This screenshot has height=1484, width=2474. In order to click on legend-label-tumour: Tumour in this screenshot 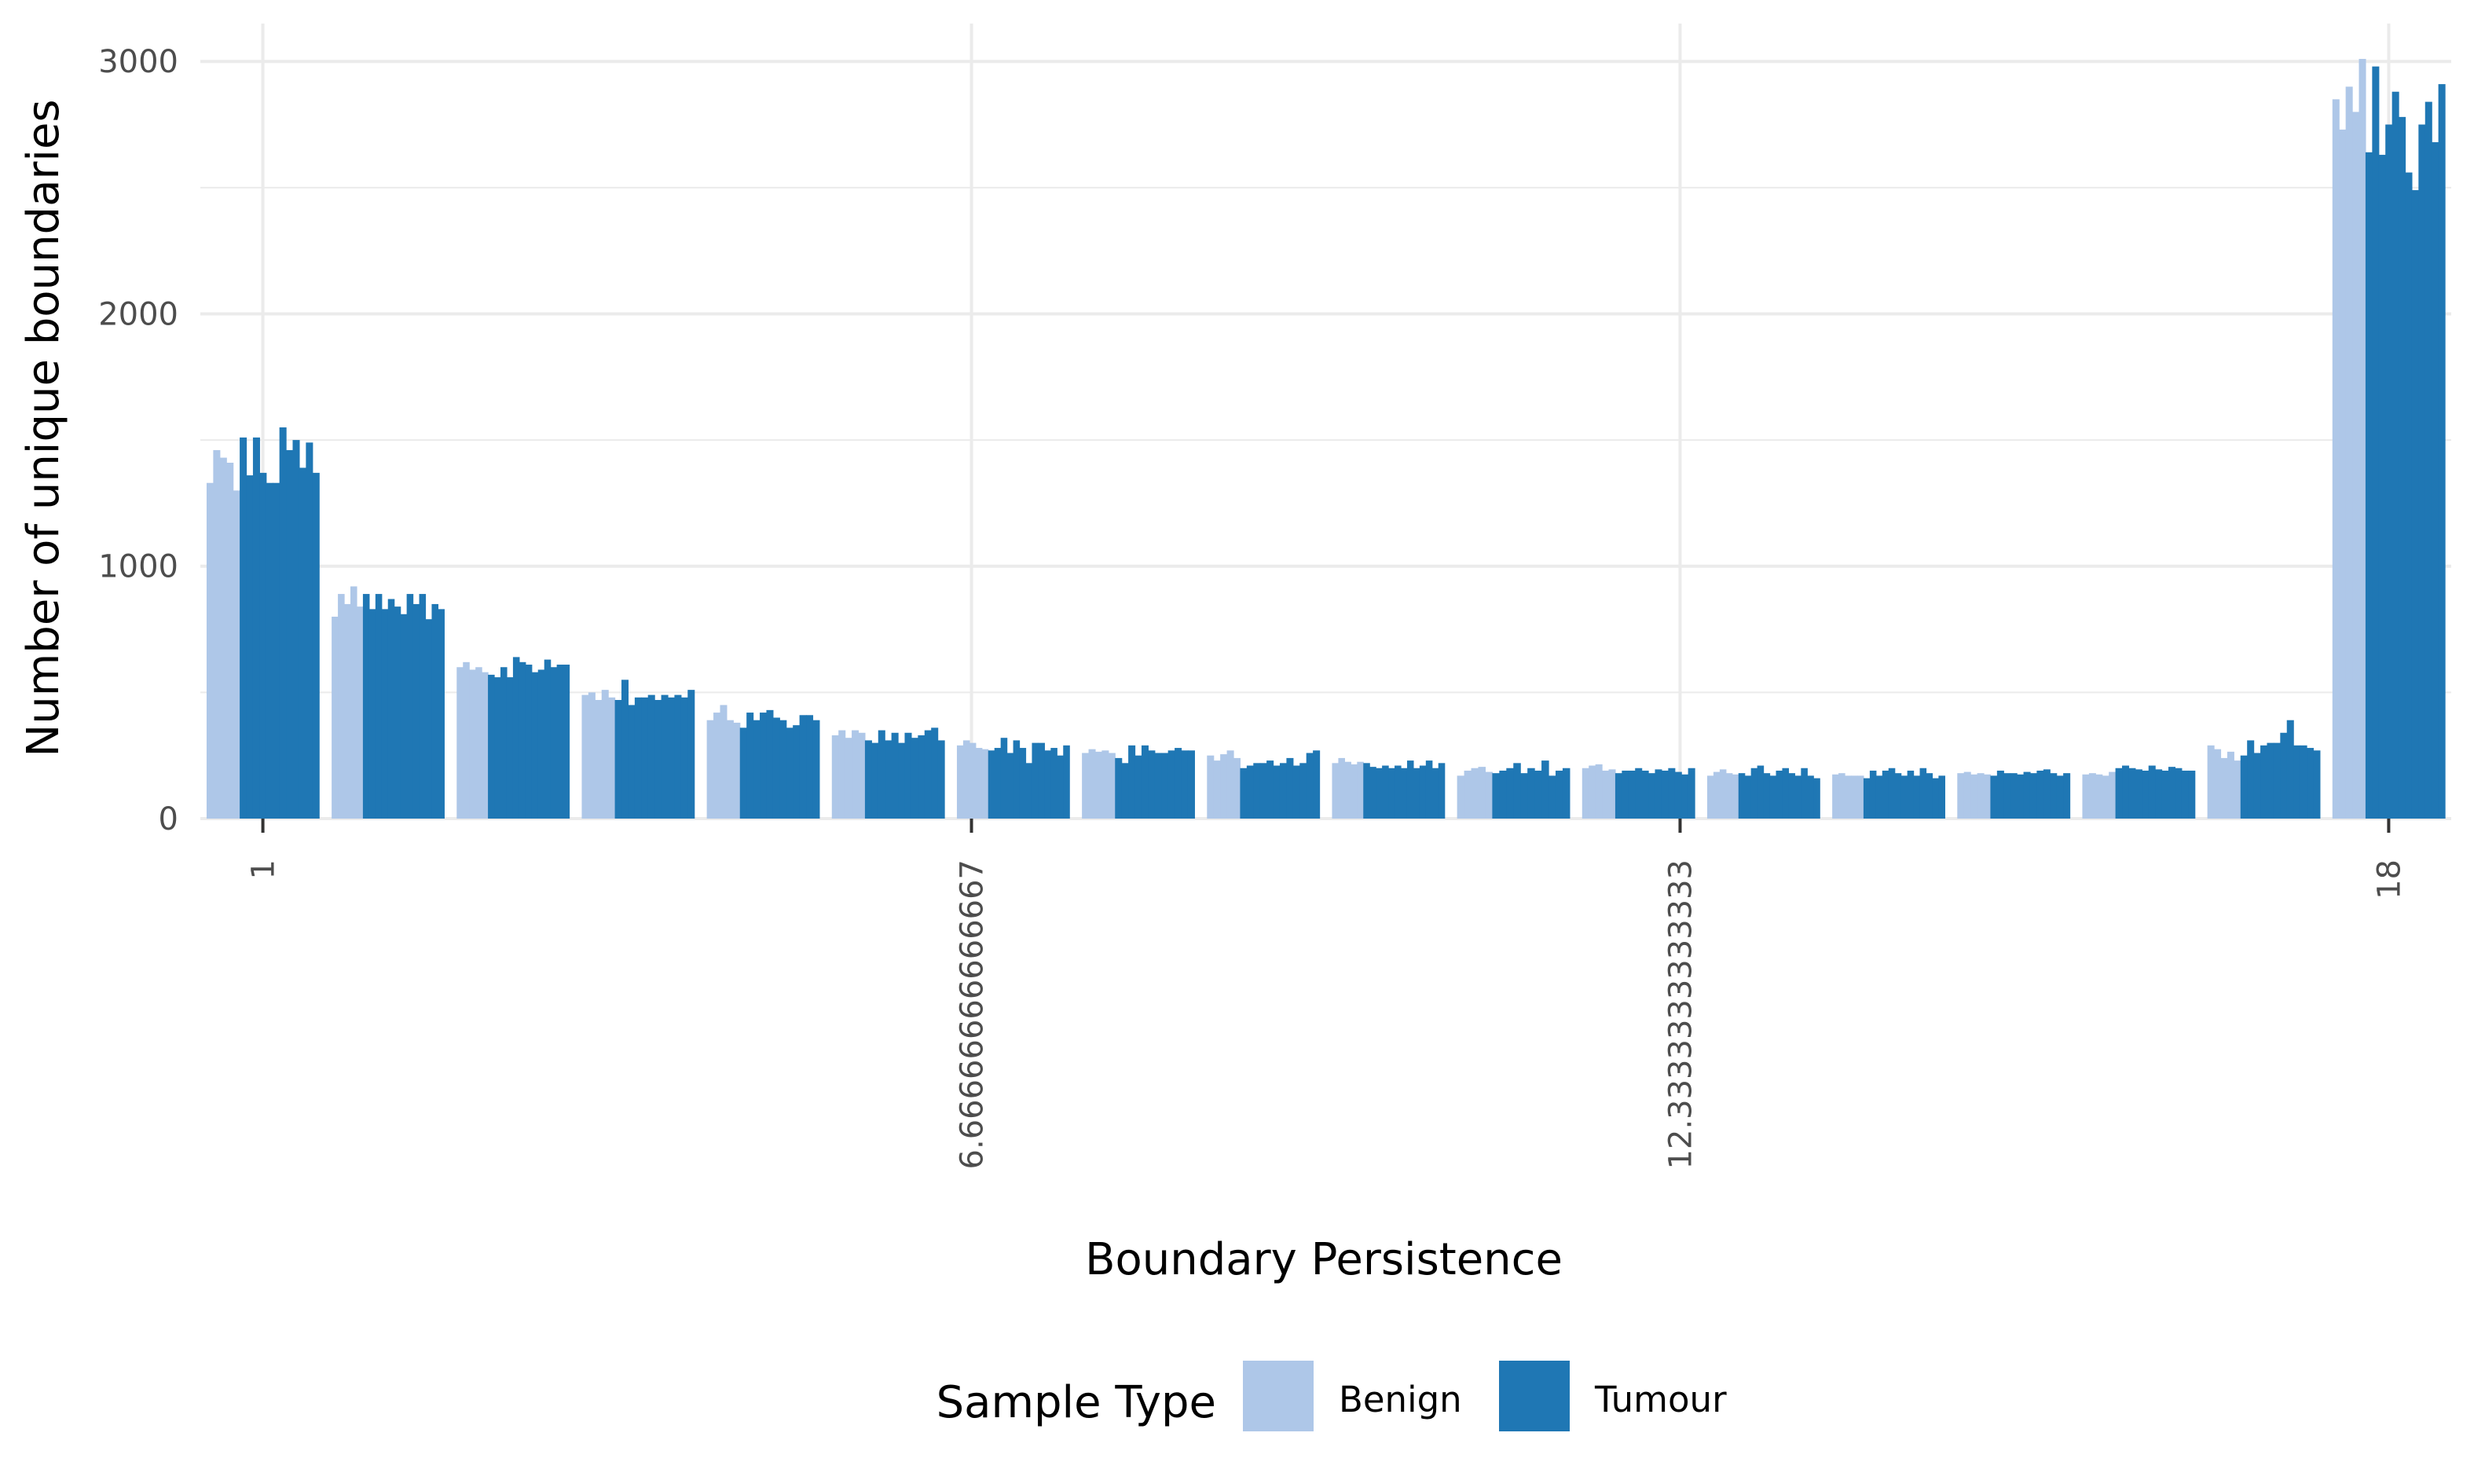, I will do `click(1660, 1399)`.